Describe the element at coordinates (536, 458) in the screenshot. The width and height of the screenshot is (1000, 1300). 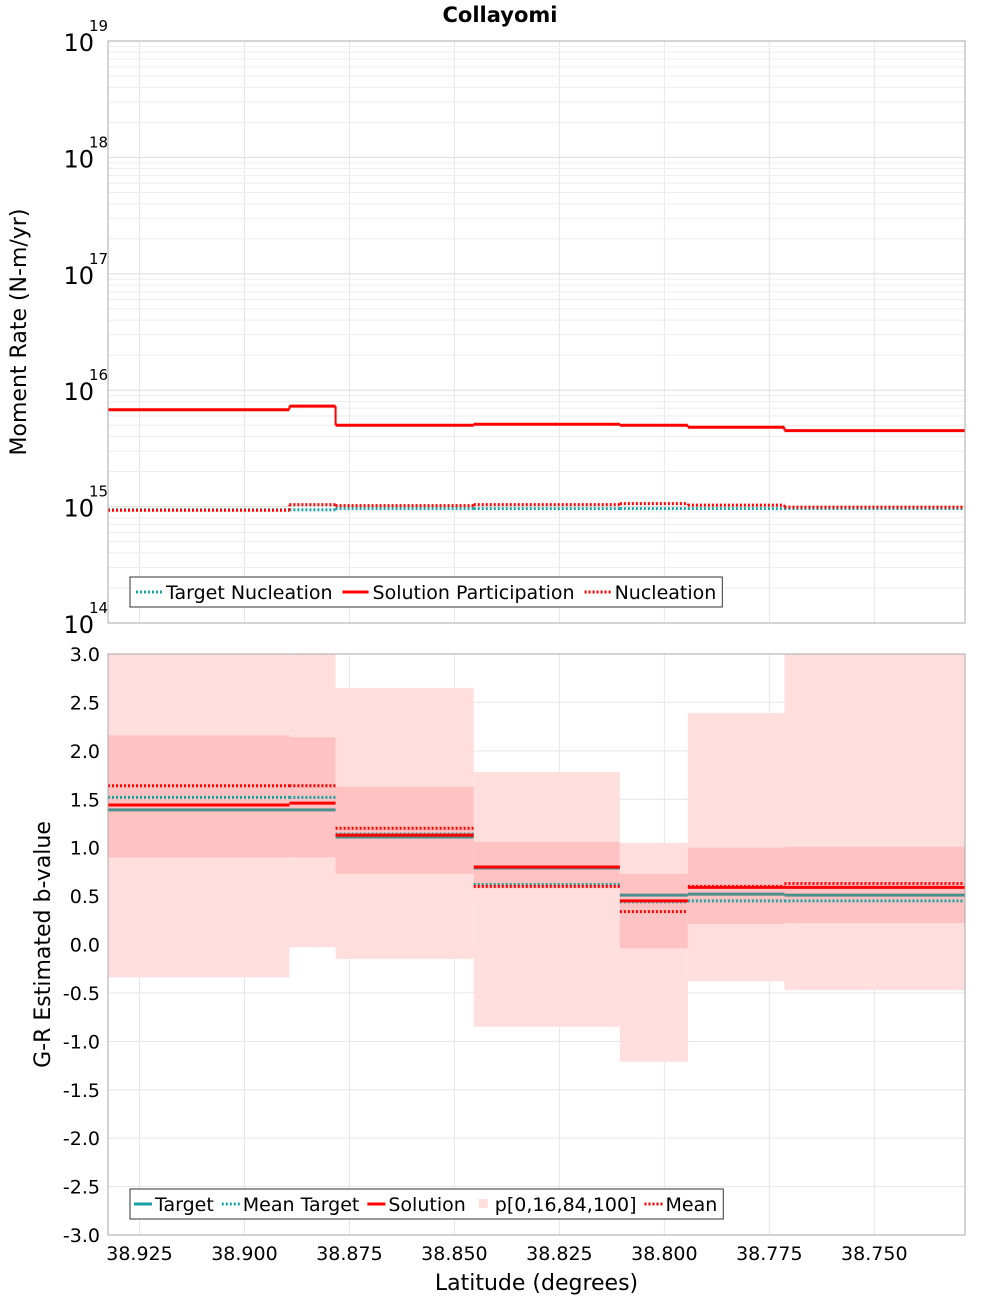
I see `moment-rate-series` at that location.